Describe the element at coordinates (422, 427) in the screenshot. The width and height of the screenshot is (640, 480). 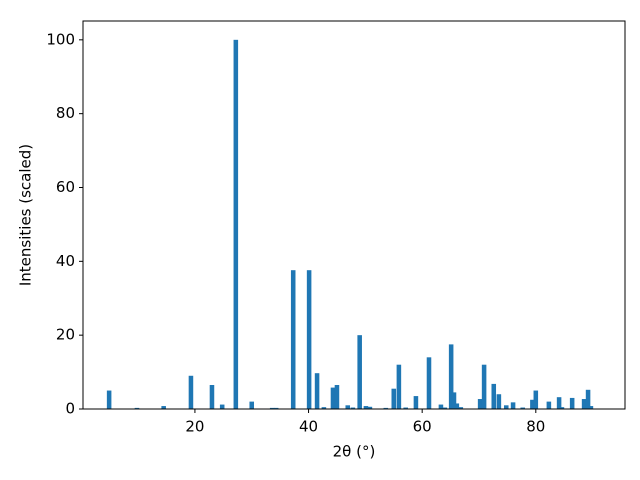
I see `x-tick-label: 60` at that location.